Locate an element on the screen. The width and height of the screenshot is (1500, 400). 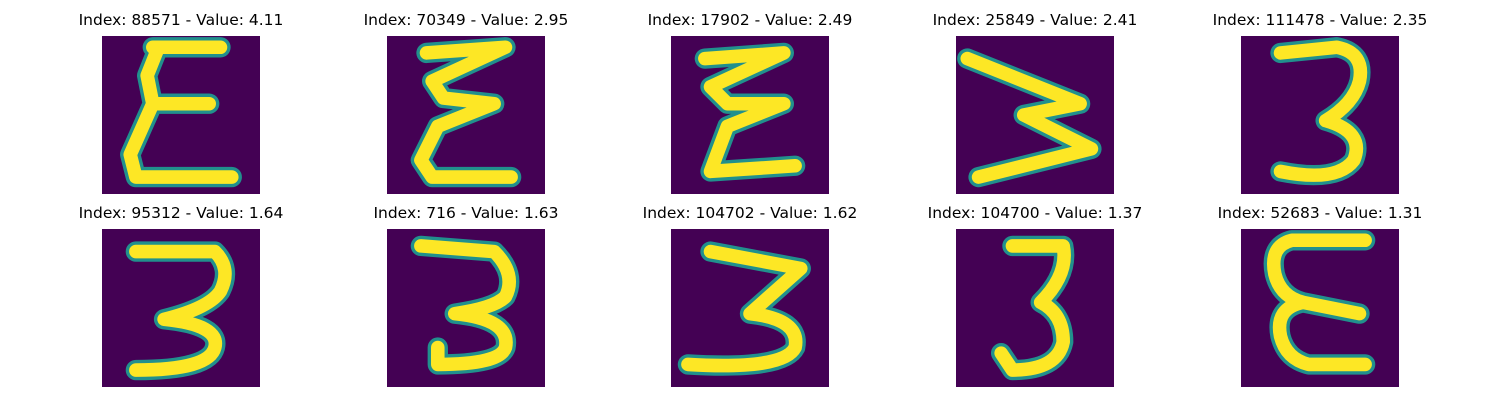
grid-panel: Index: 70349 - Value: 2.95 is located at coordinates (466, 101).